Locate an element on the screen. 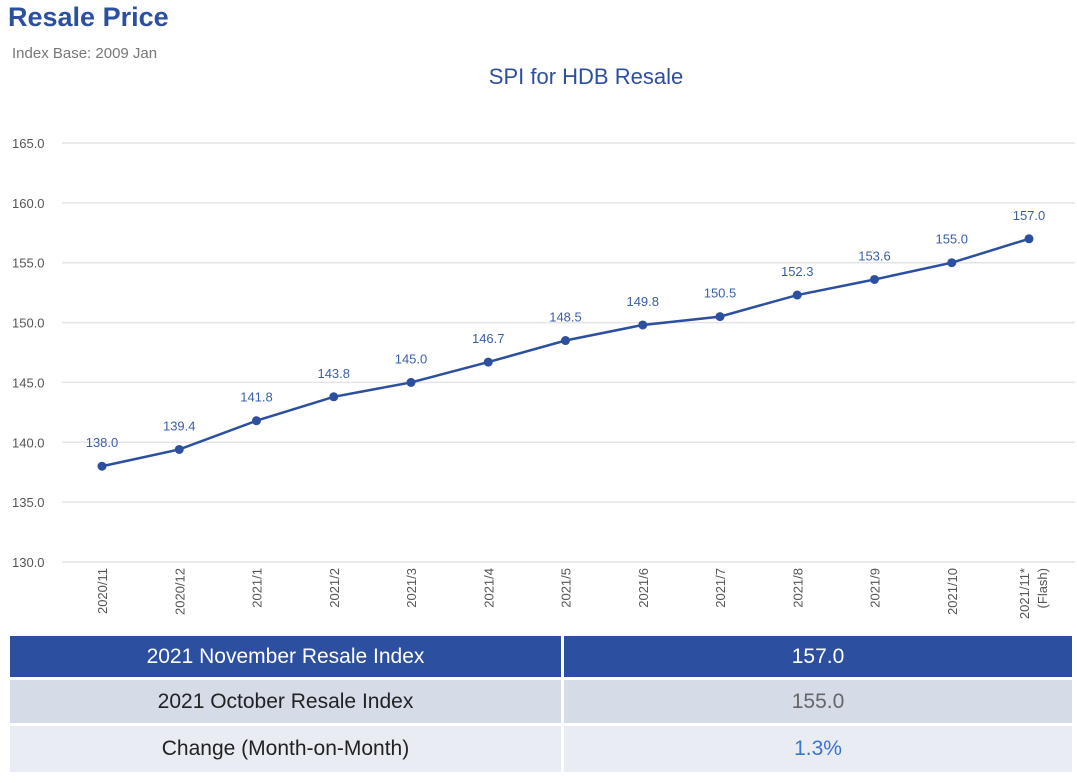 This screenshot has width=1077, height=783. y-tick-label: 160.0 is located at coordinates (28, 203).